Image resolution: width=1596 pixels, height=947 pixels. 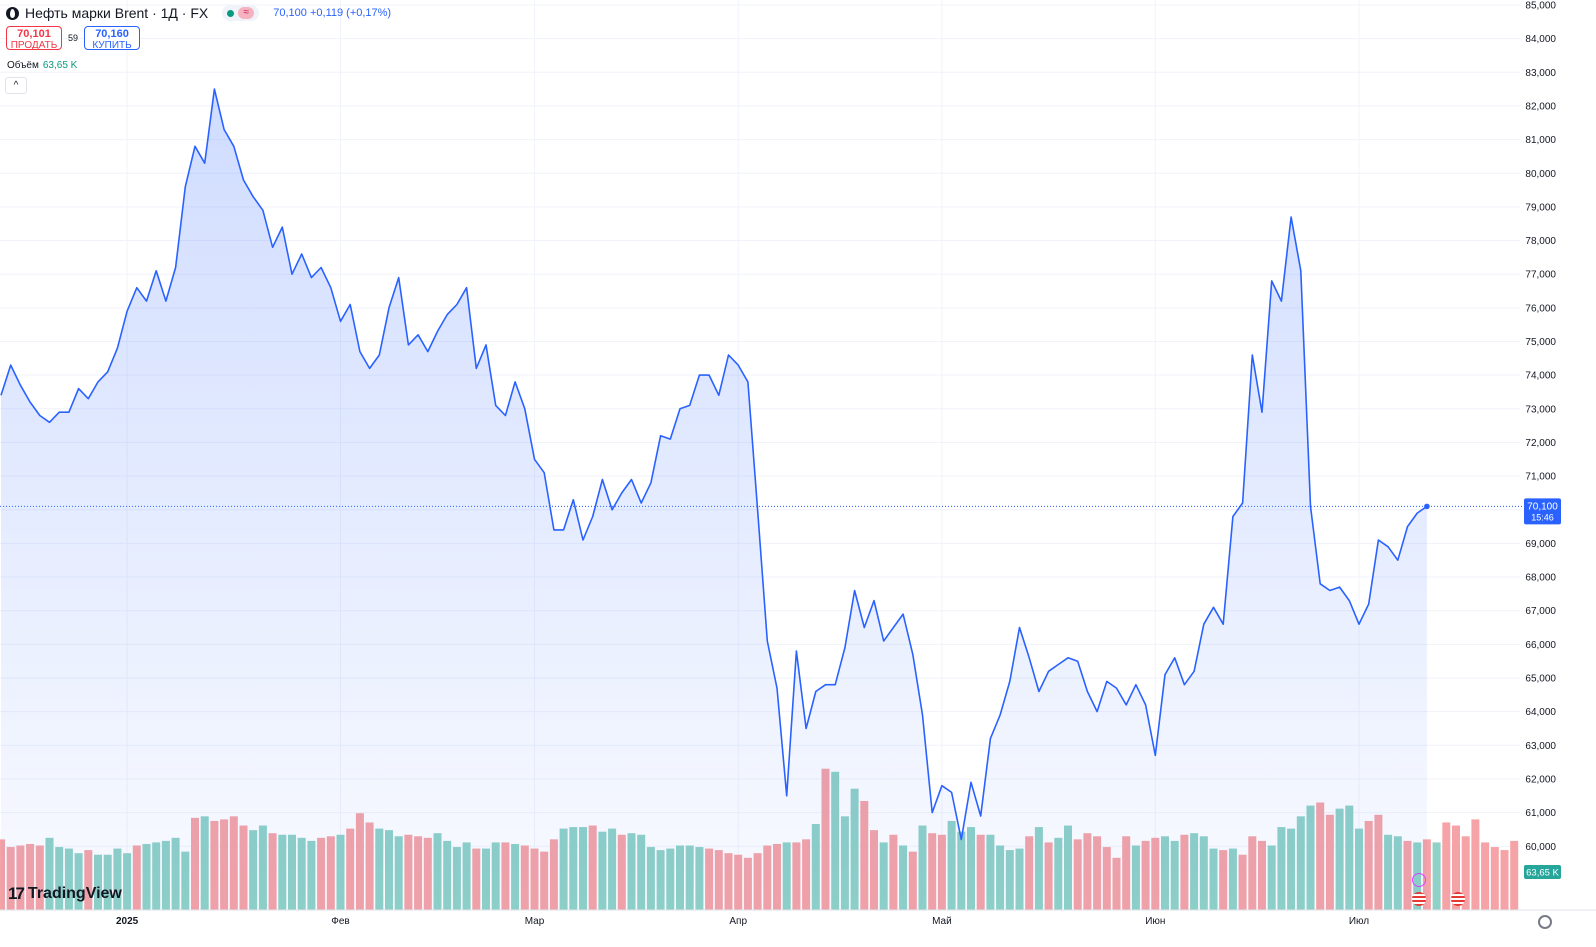 I want to click on price-change: +0,119 (+0,17%), so click(x=350, y=13).